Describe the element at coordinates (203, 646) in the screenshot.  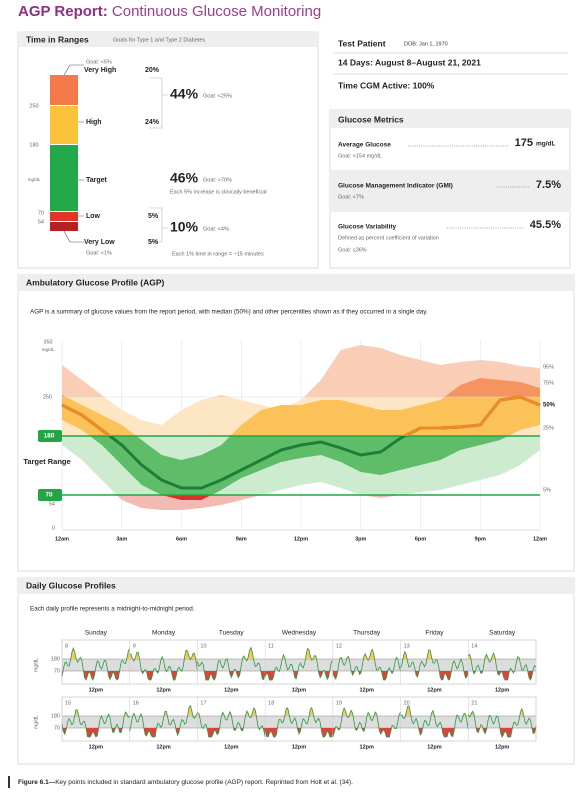
I see `date: 10` at that location.